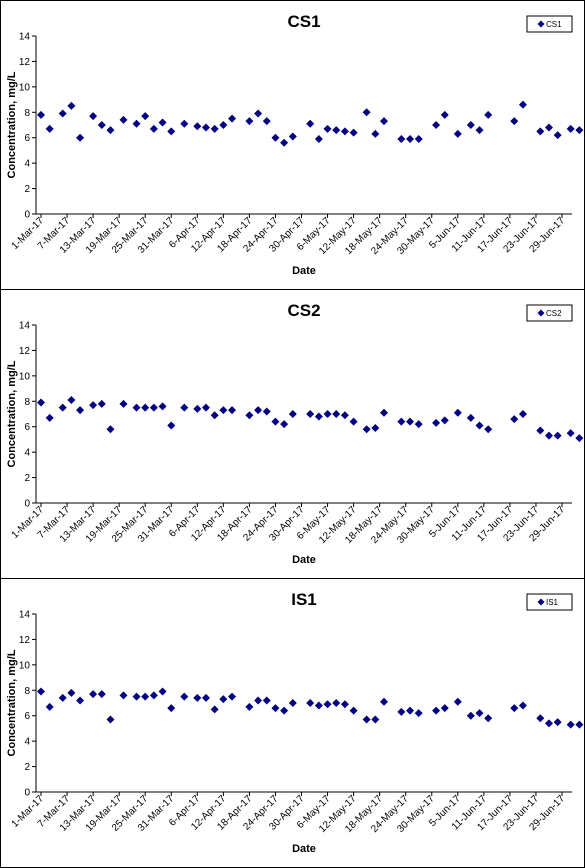 This screenshot has width=585, height=868. What do you see at coordinates (27, 189) in the screenshot?
I see `y-tick-label: 2` at bounding box center [27, 189].